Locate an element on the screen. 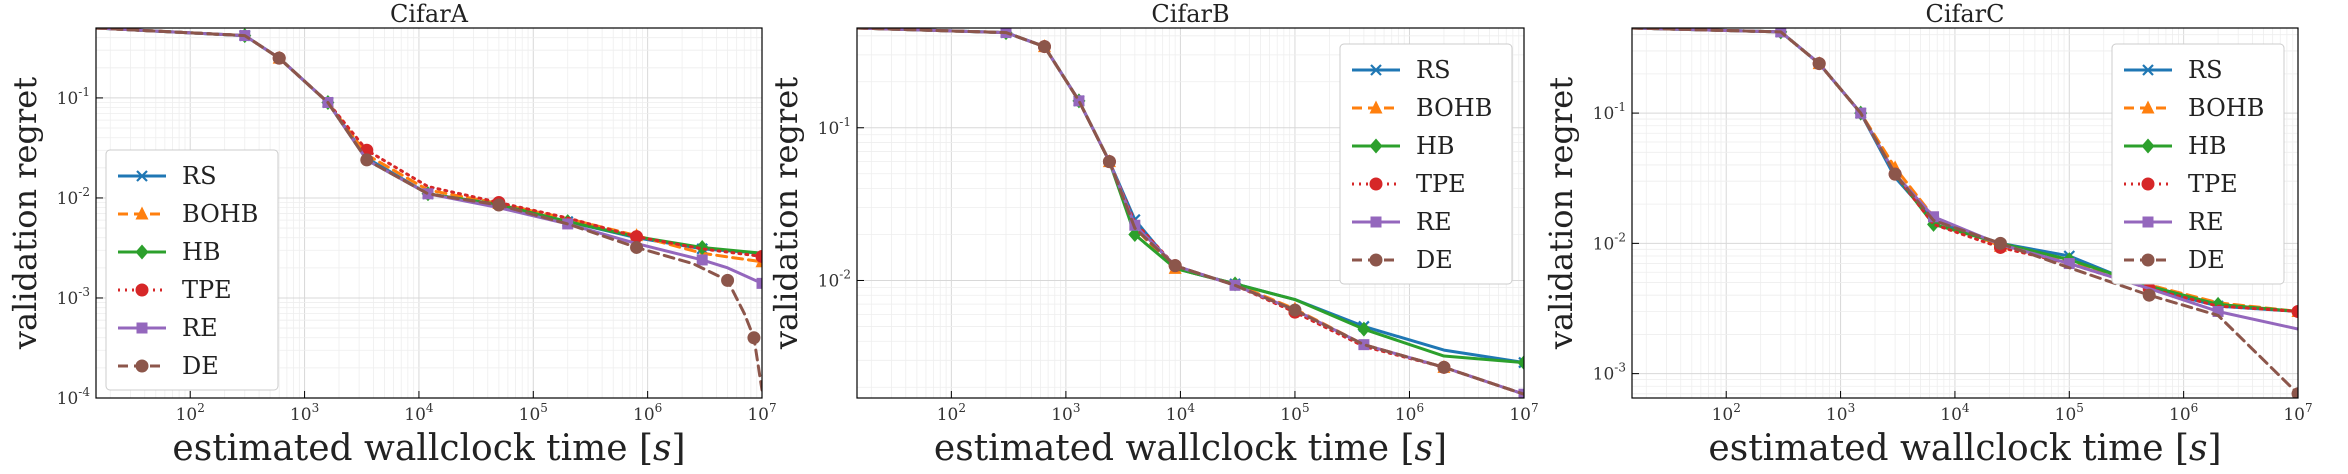 The height and width of the screenshot is (474, 2348). chart-title: CifarB is located at coordinates (1190, 14).